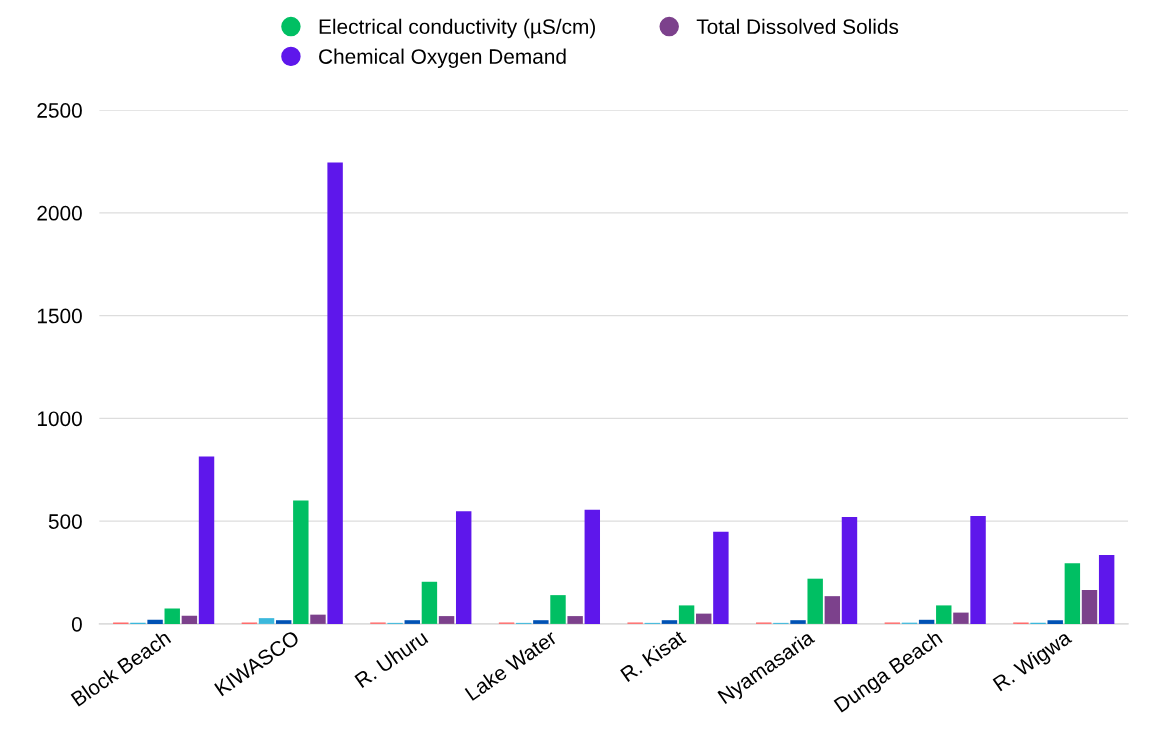 Image resolution: width=1169 pixels, height=734 pixels. Describe the element at coordinates (65, 521) in the screenshot. I see `y-tick-label: 500` at that location.